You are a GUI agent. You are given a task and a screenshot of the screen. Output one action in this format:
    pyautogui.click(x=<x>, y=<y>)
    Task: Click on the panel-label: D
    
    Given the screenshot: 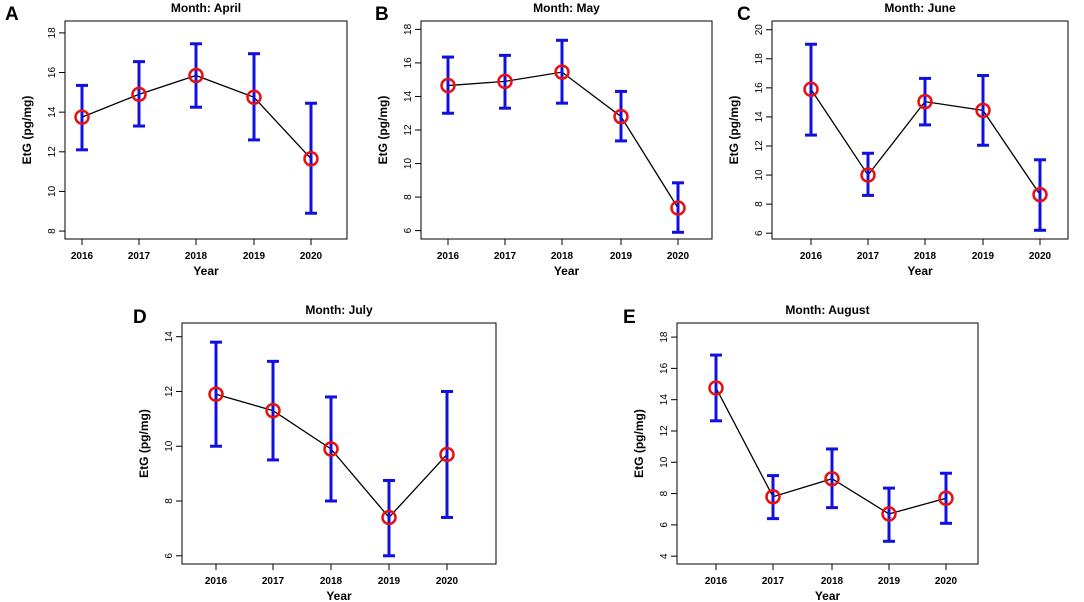 What is the action you would take?
    pyautogui.click(x=140, y=317)
    